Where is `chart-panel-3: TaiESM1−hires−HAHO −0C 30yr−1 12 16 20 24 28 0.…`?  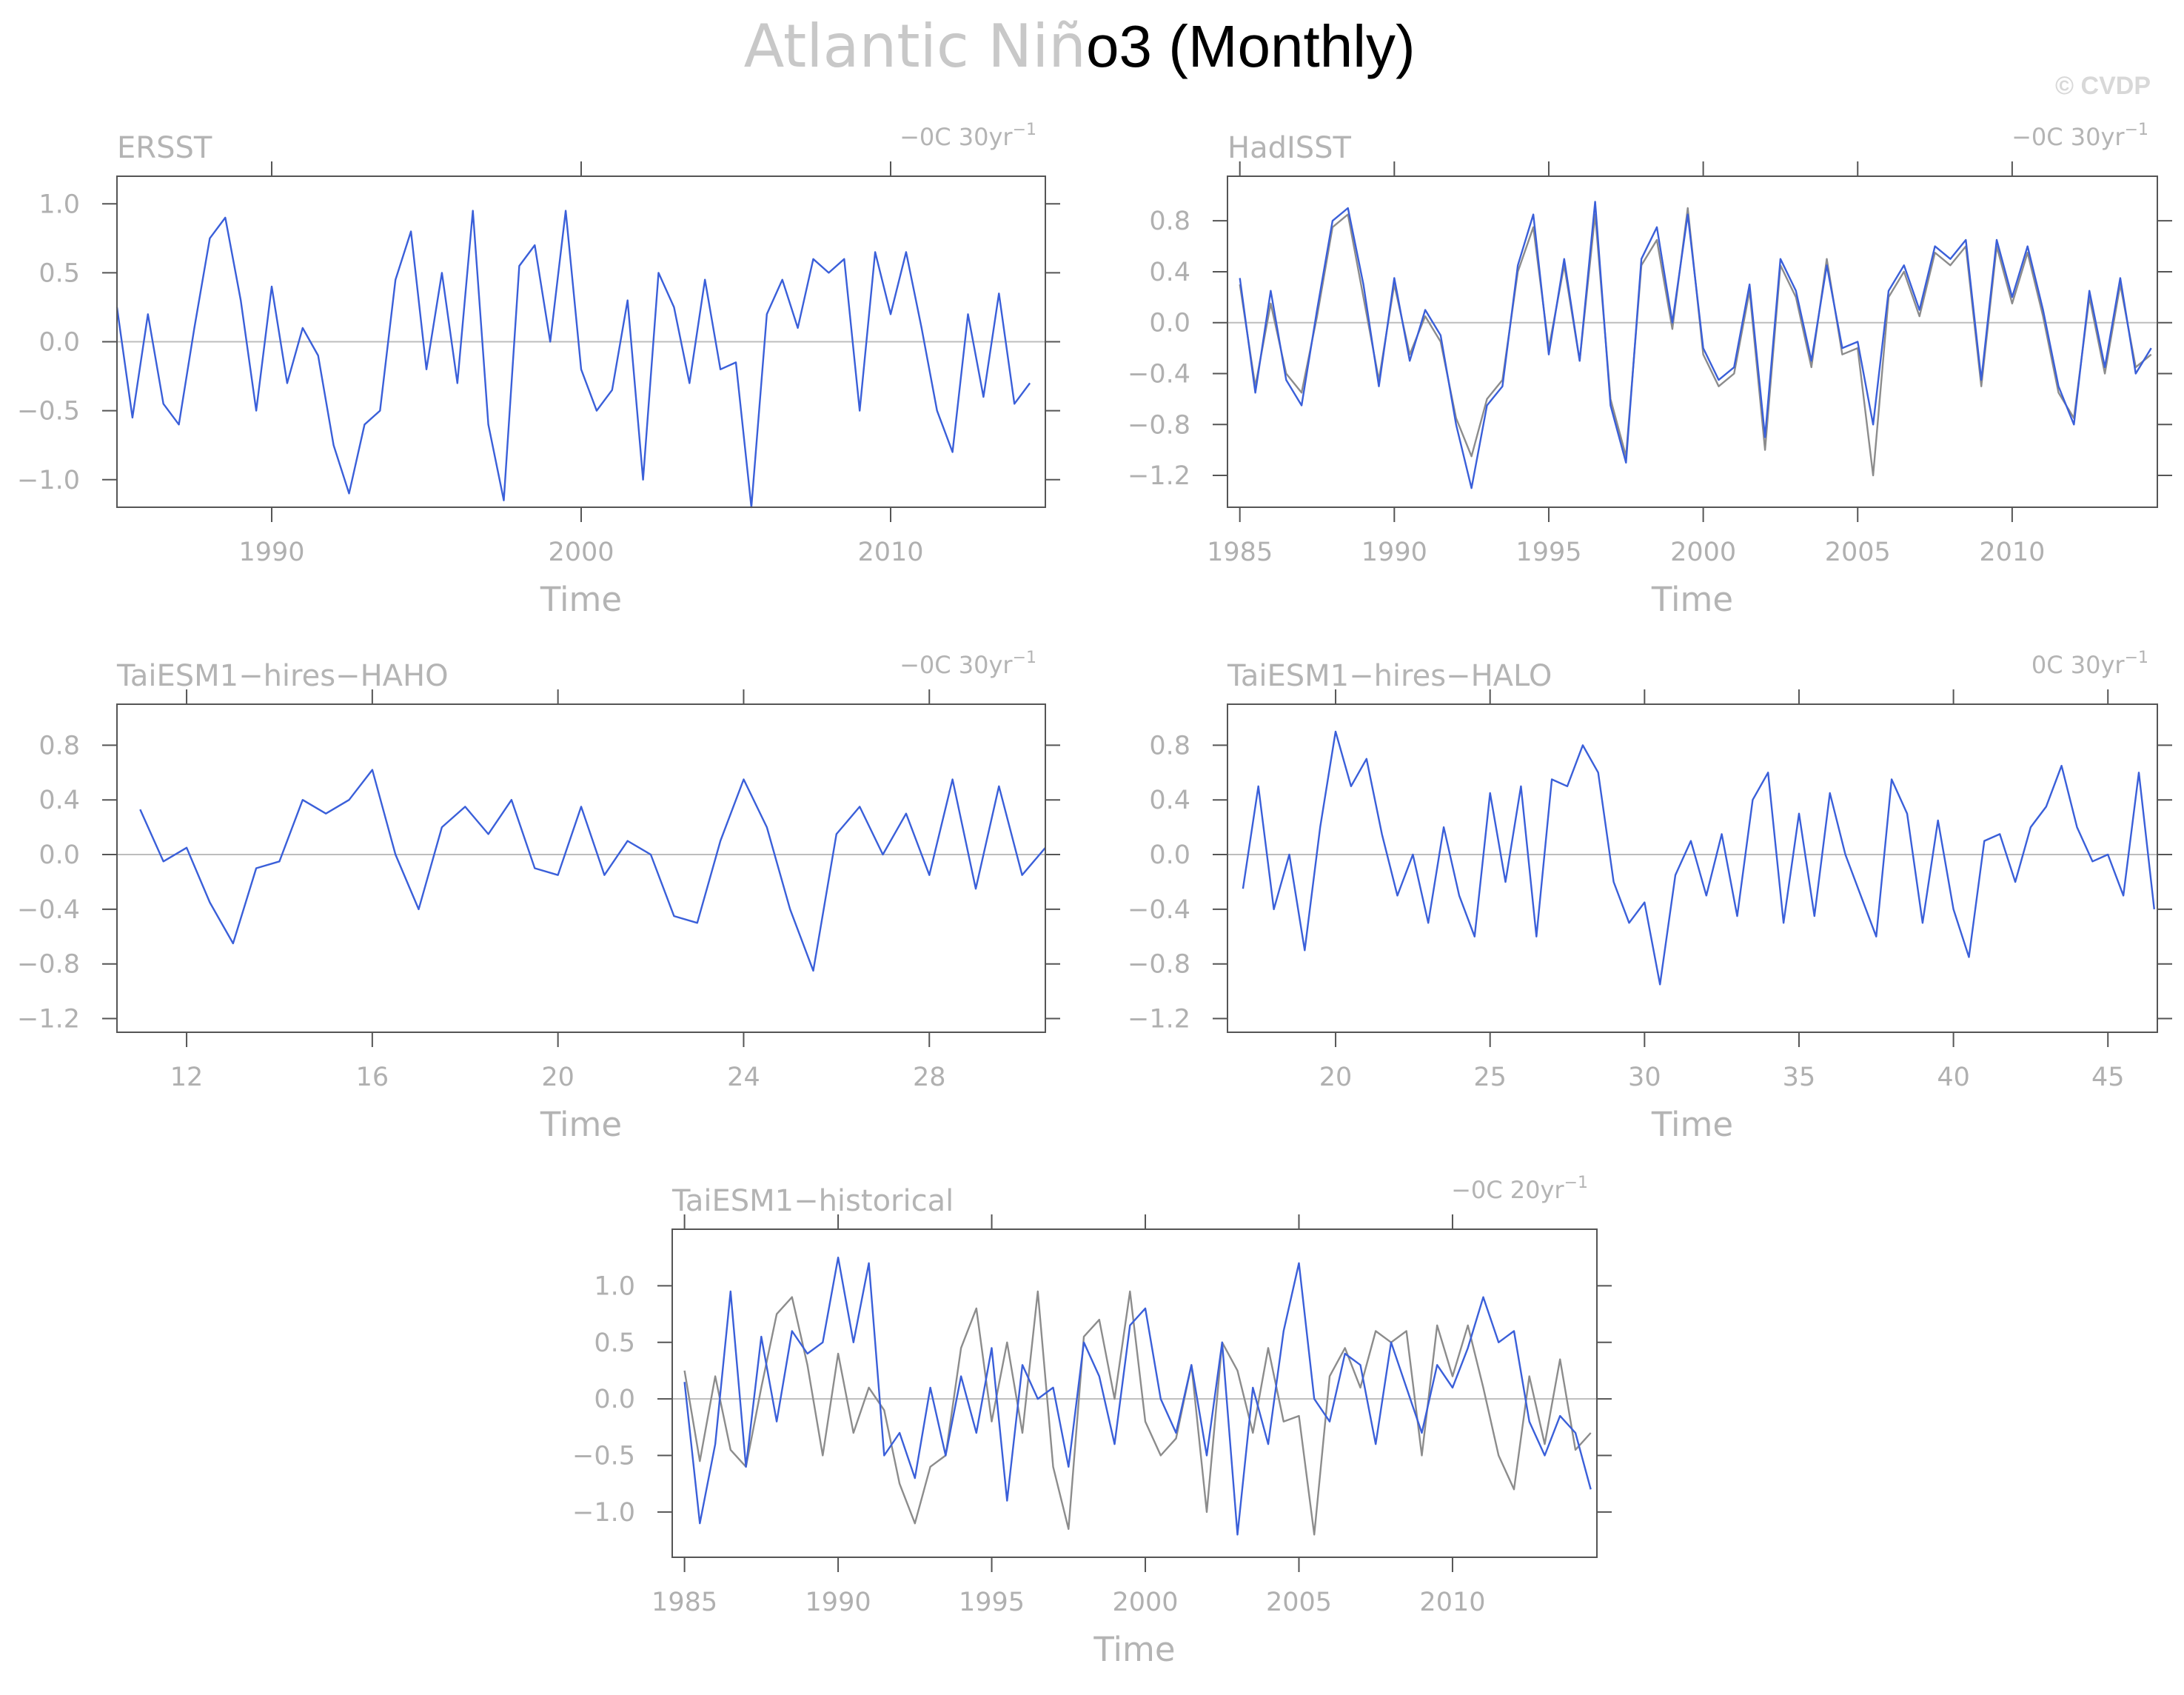
chart-panel-3: TaiESM1−hires−HAHO −0C 30yr−1 12 16 20 24 28 0.… is located at coordinates (538, 897).